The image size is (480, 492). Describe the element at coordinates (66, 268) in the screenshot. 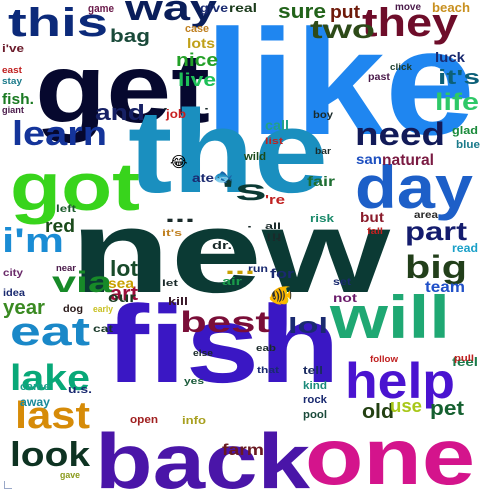

I see `word-near-80: near` at that location.